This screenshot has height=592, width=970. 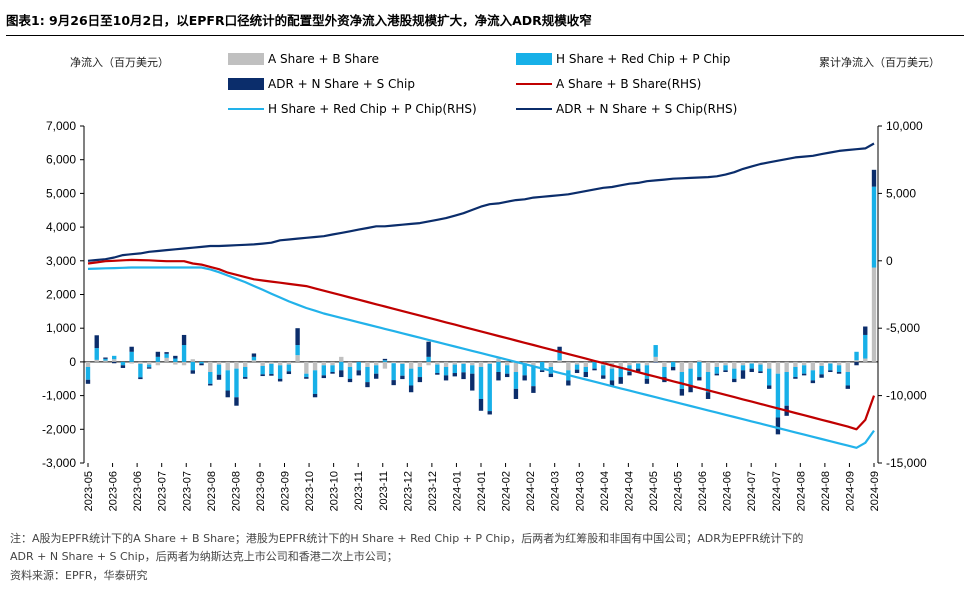 I want to click on x-tick-label: 2024-06, so click(x=703, y=491).